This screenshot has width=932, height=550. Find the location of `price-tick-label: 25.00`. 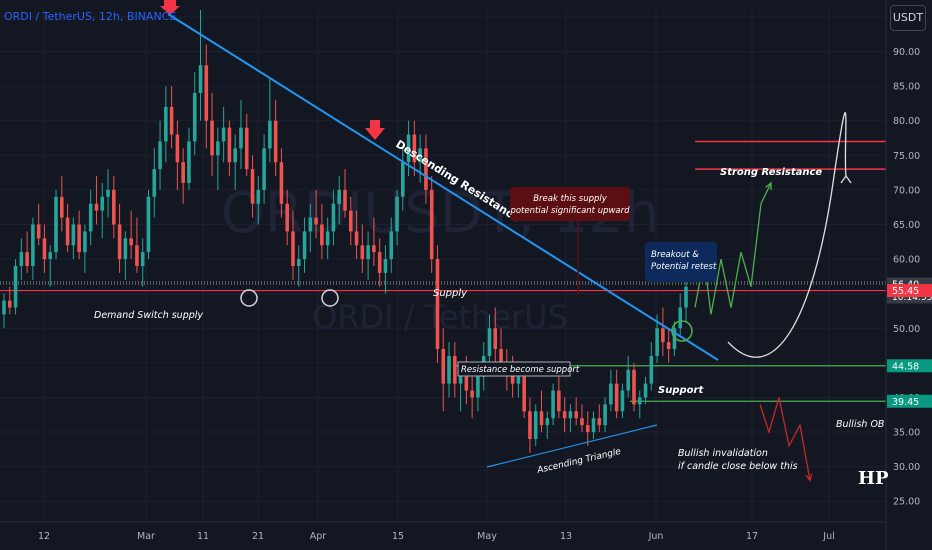

price-tick-label: 25.00 is located at coordinates (906, 502).